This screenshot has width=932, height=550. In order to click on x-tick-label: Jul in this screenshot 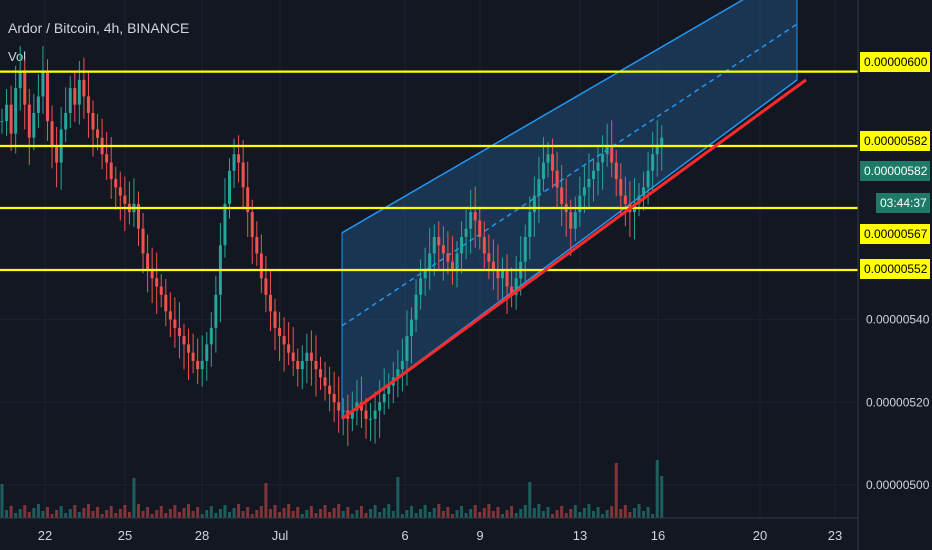, I will do `click(280, 535)`.